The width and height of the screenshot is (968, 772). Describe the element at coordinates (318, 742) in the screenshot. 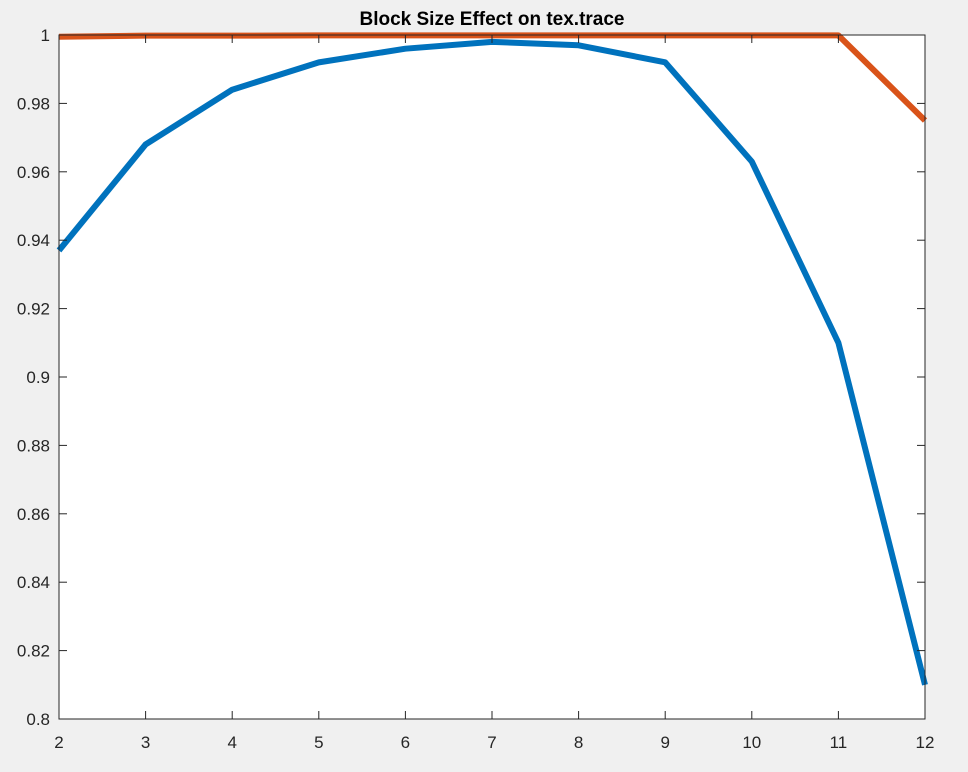

I see `x-tick-label: 5` at that location.